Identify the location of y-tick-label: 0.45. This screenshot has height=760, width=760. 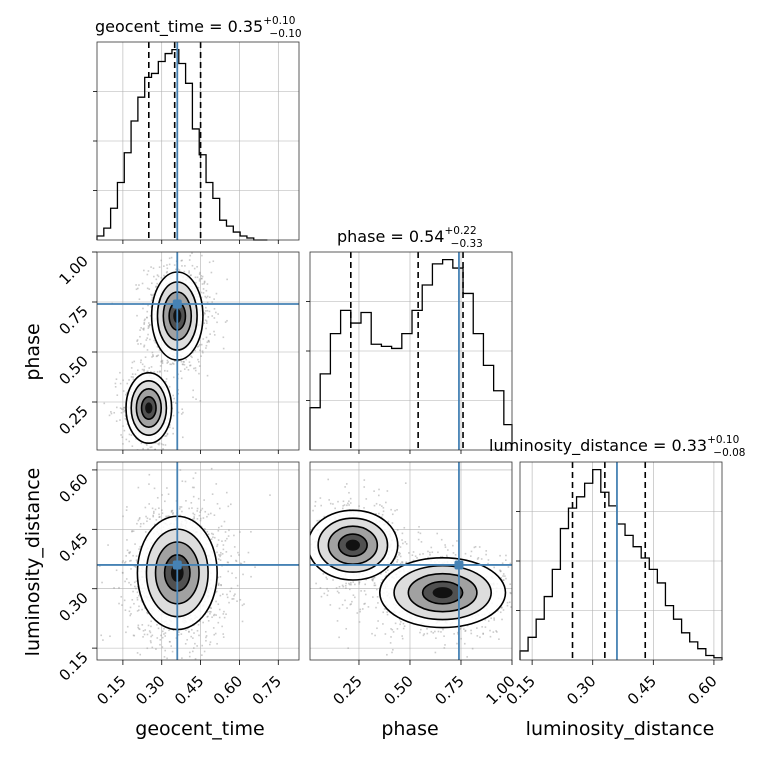
(73, 547).